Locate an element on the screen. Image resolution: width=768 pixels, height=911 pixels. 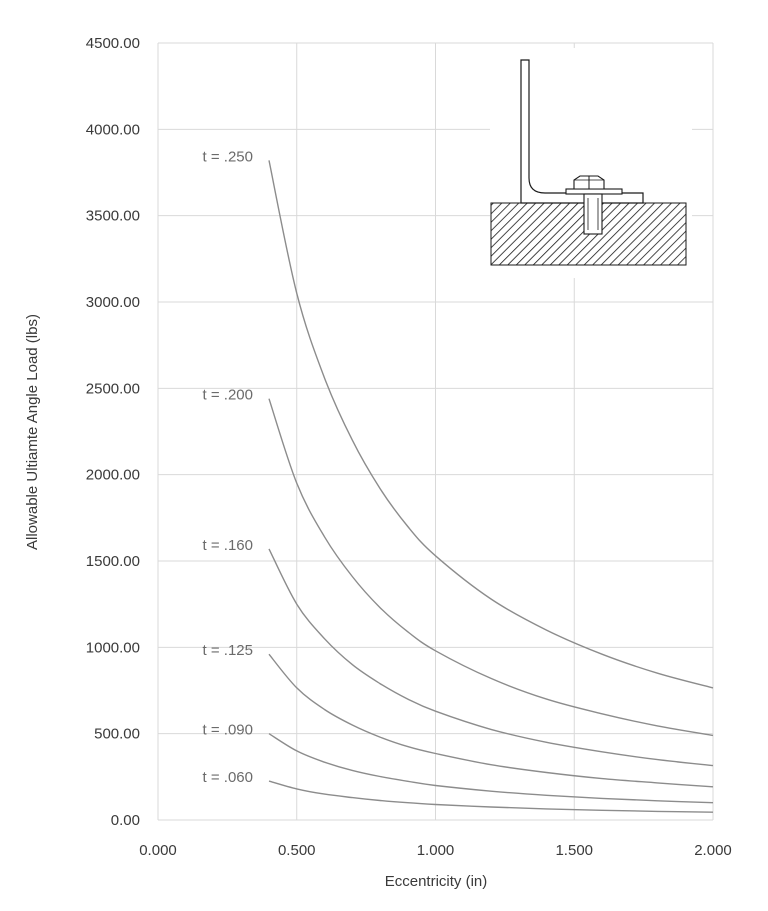
x-axis-title: Eccentricity (in) is located at coordinates (436, 881).